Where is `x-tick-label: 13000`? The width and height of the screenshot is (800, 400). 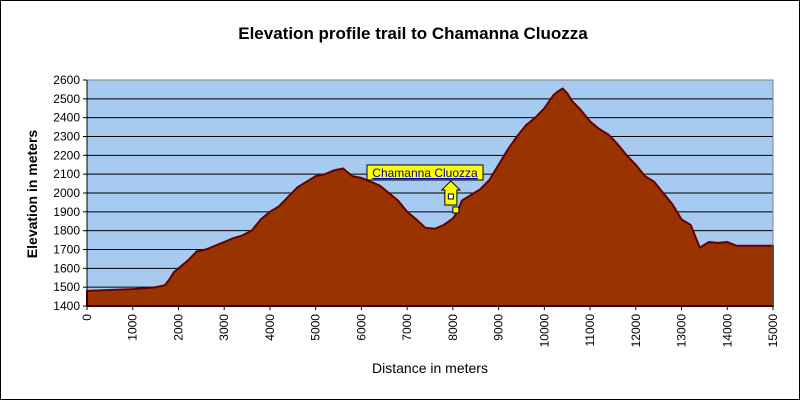 x-tick-label: 13000 is located at coordinates (682, 331).